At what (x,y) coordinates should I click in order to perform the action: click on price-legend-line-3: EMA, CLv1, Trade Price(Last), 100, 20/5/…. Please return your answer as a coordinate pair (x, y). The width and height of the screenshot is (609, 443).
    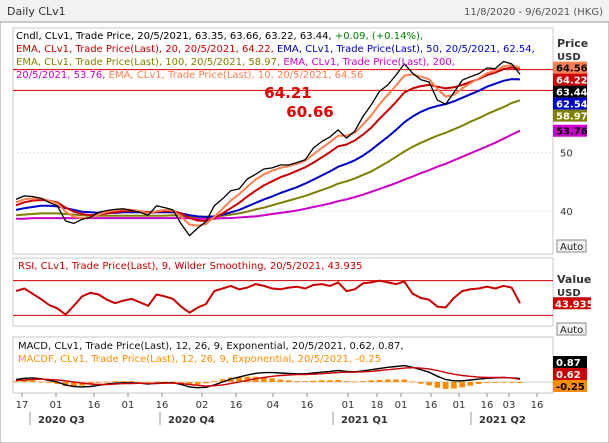
    Looking at the image, I should click on (235, 62).